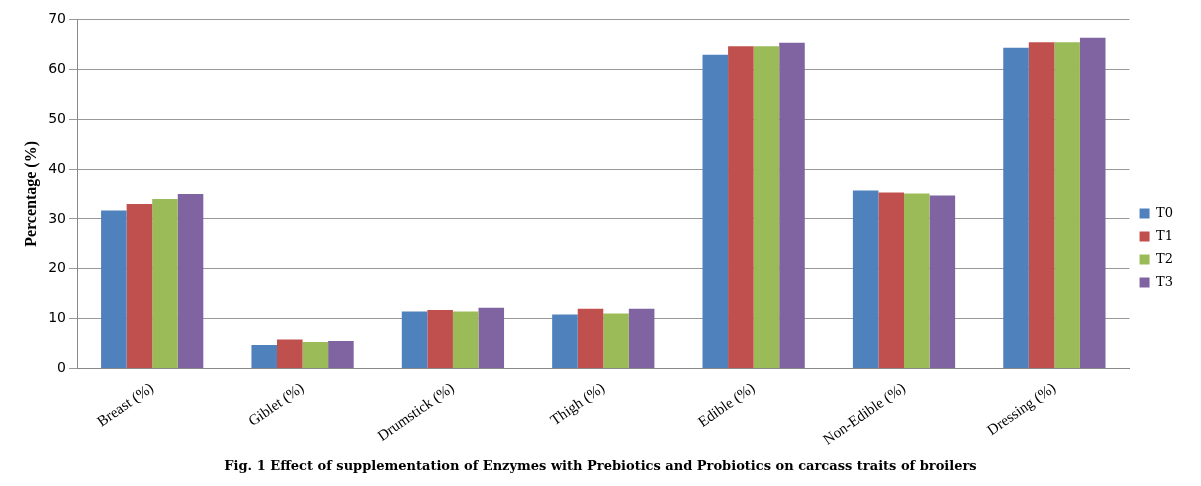 The image size is (1201, 486). What do you see at coordinates (57, 117) in the screenshot?
I see `y-tick-label: 50` at bounding box center [57, 117].